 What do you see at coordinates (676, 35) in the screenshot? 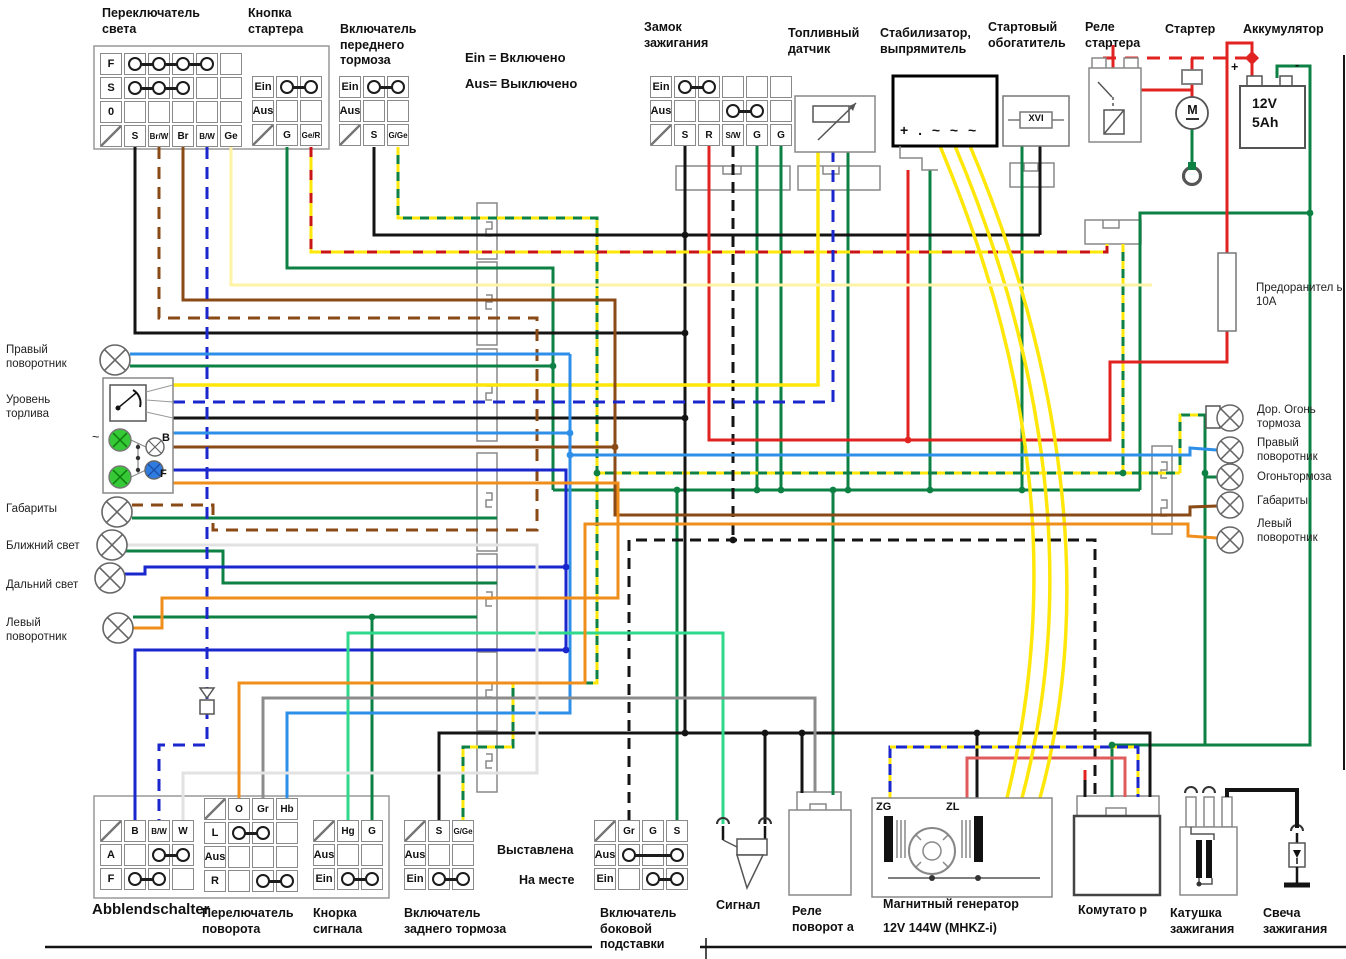
I see `title-ignition-lock: Замок зажигания` at bounding box center [676, 35].